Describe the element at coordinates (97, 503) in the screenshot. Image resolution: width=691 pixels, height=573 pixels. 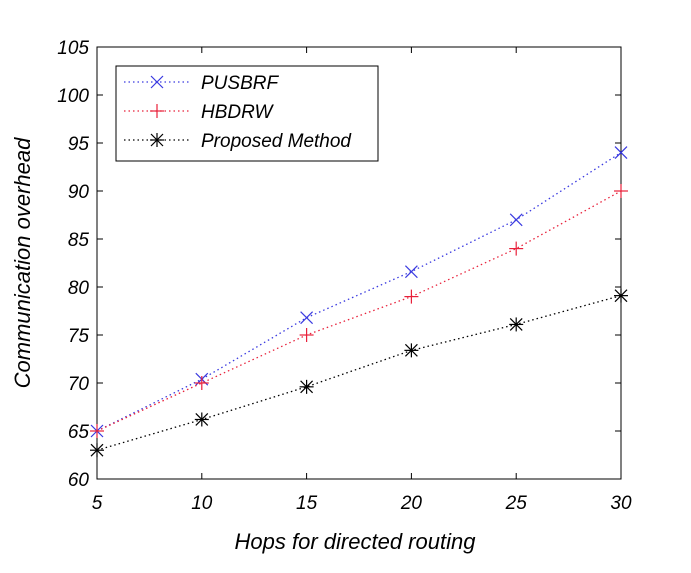
I see `x-tick-label: 5` at that location.